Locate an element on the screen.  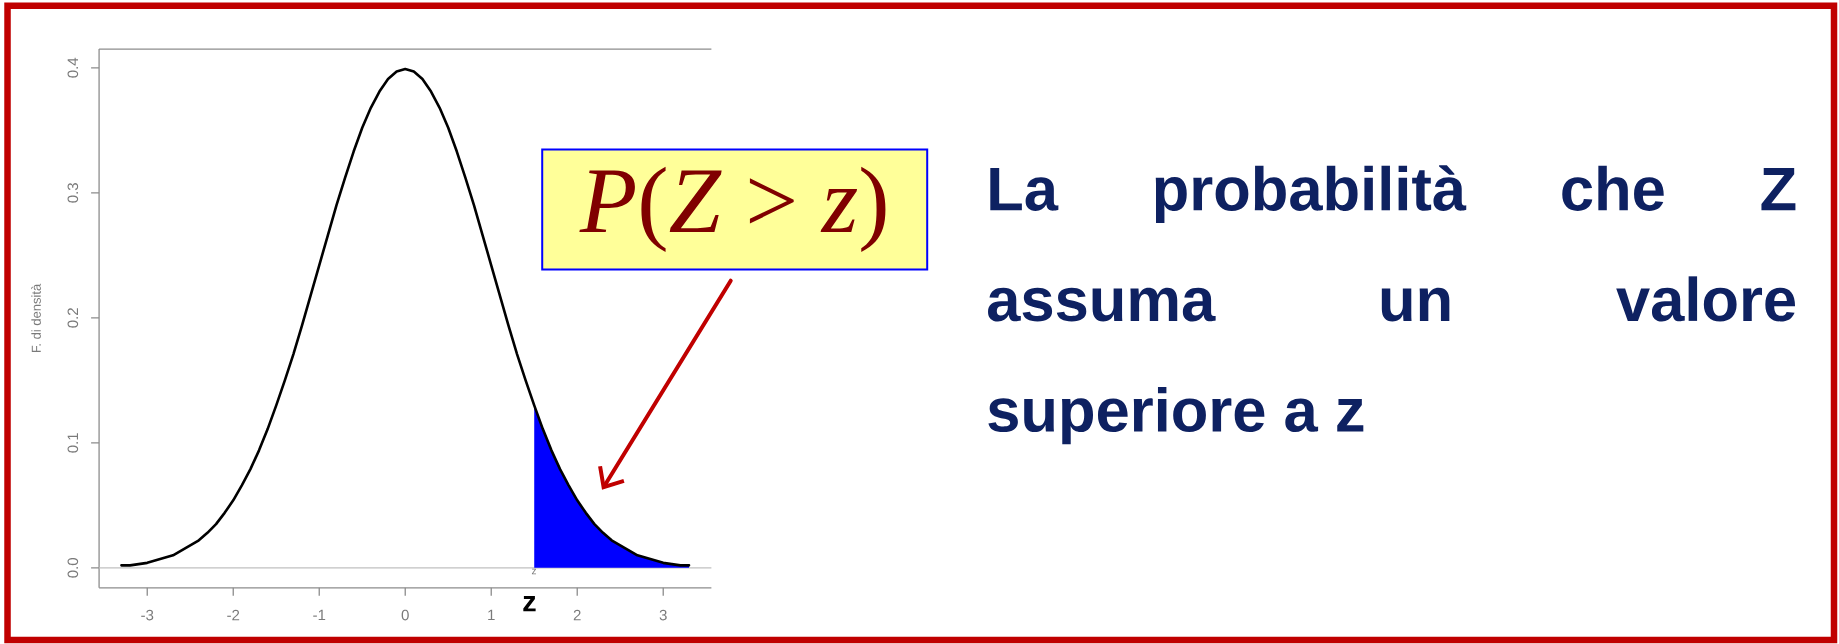
y-tick-label: 0.2 is located at coordinates (73, 318).